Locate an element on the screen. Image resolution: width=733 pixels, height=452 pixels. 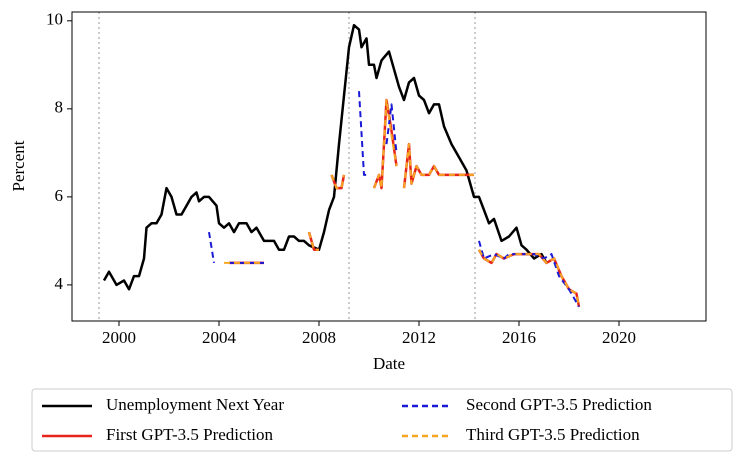
legend-label: Second GPT-3.5 Prediction is located at coordinates (559, 404).